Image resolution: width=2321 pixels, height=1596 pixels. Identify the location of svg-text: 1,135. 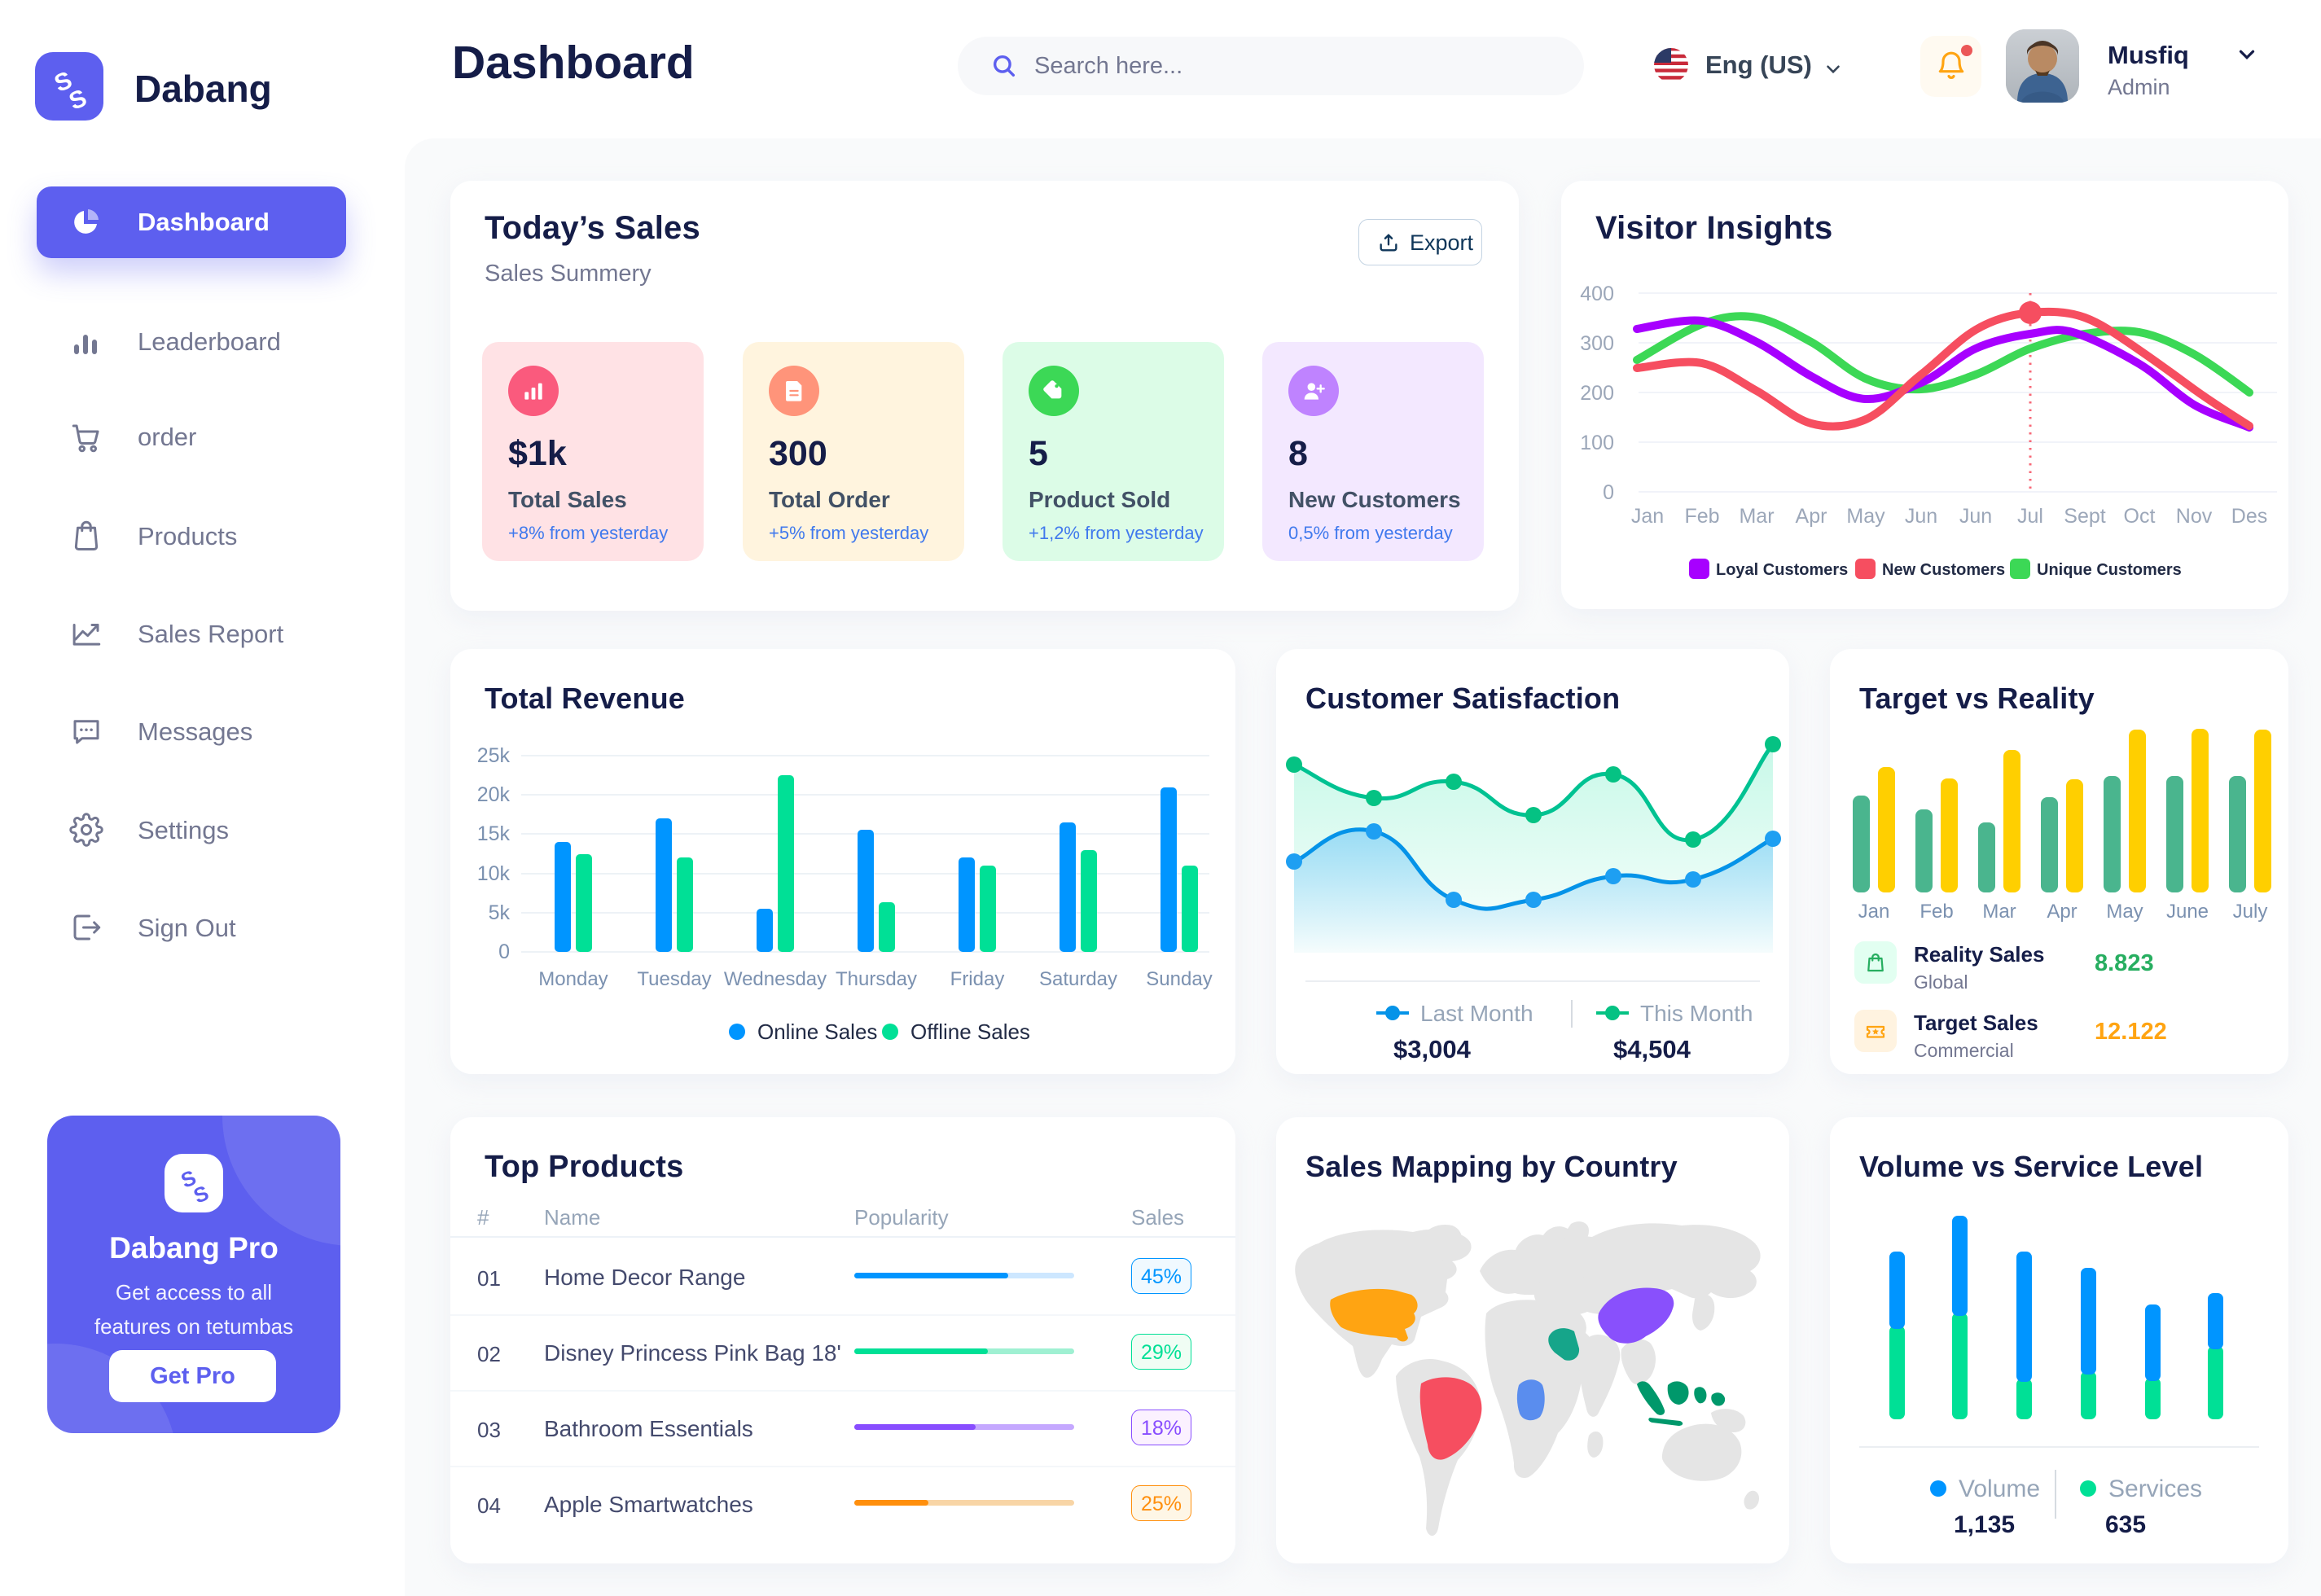
(1984, 1524).